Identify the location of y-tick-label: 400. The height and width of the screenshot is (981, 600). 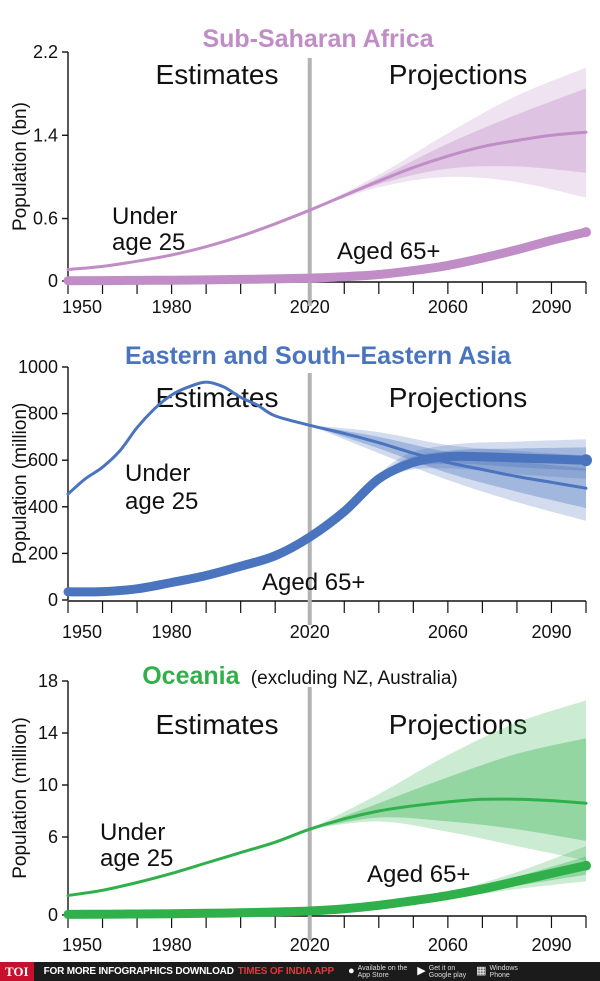
(43, 507).